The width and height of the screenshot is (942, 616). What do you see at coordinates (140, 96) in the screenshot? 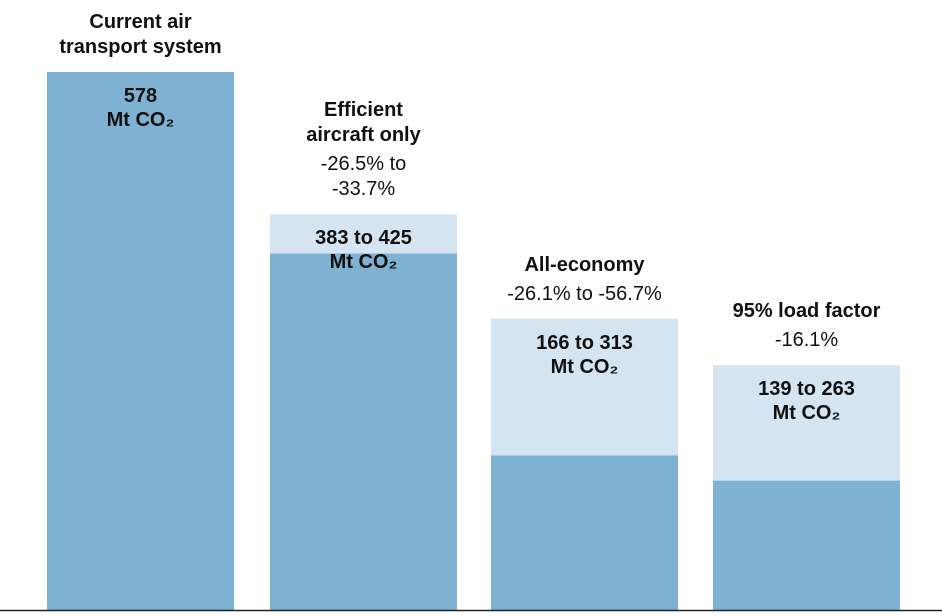
I see `value-label: 578` at bounding box center [140, 96].